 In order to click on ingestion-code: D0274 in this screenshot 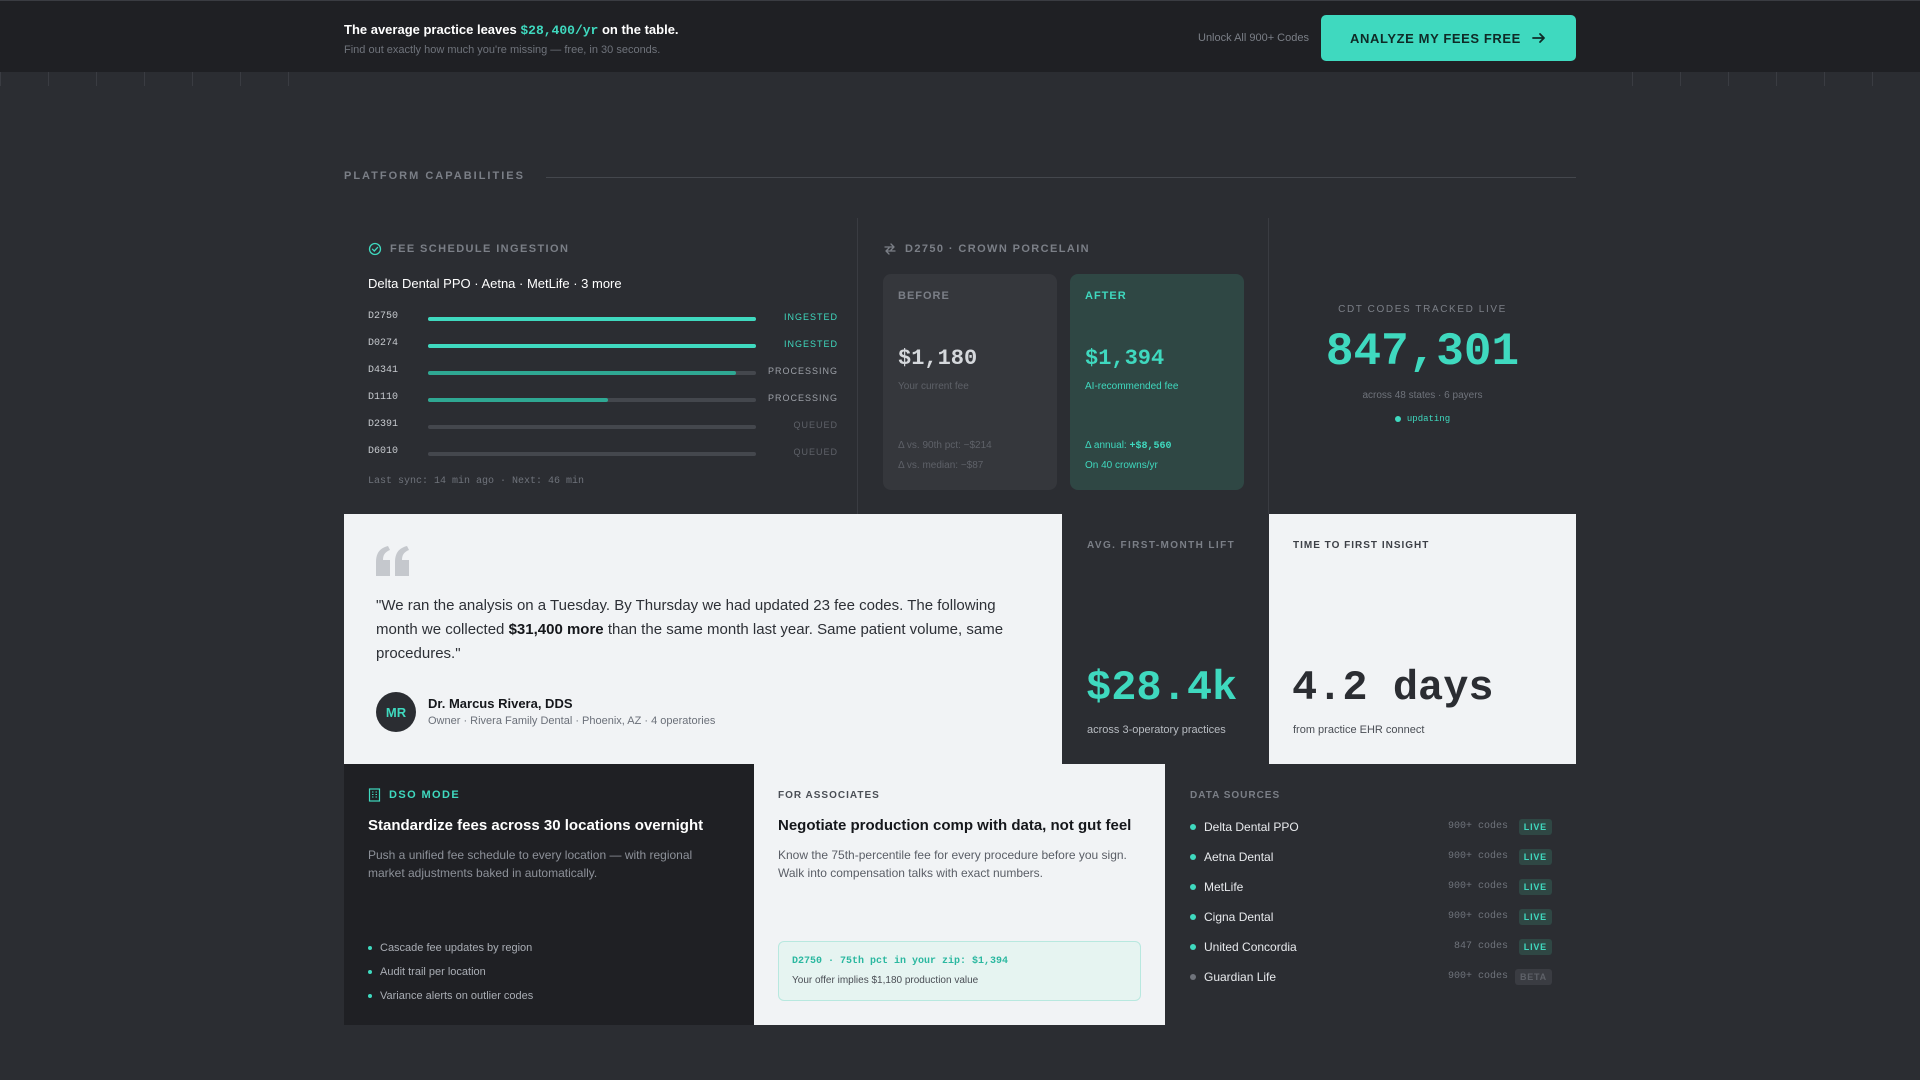, I will do `click(383, 343)`.